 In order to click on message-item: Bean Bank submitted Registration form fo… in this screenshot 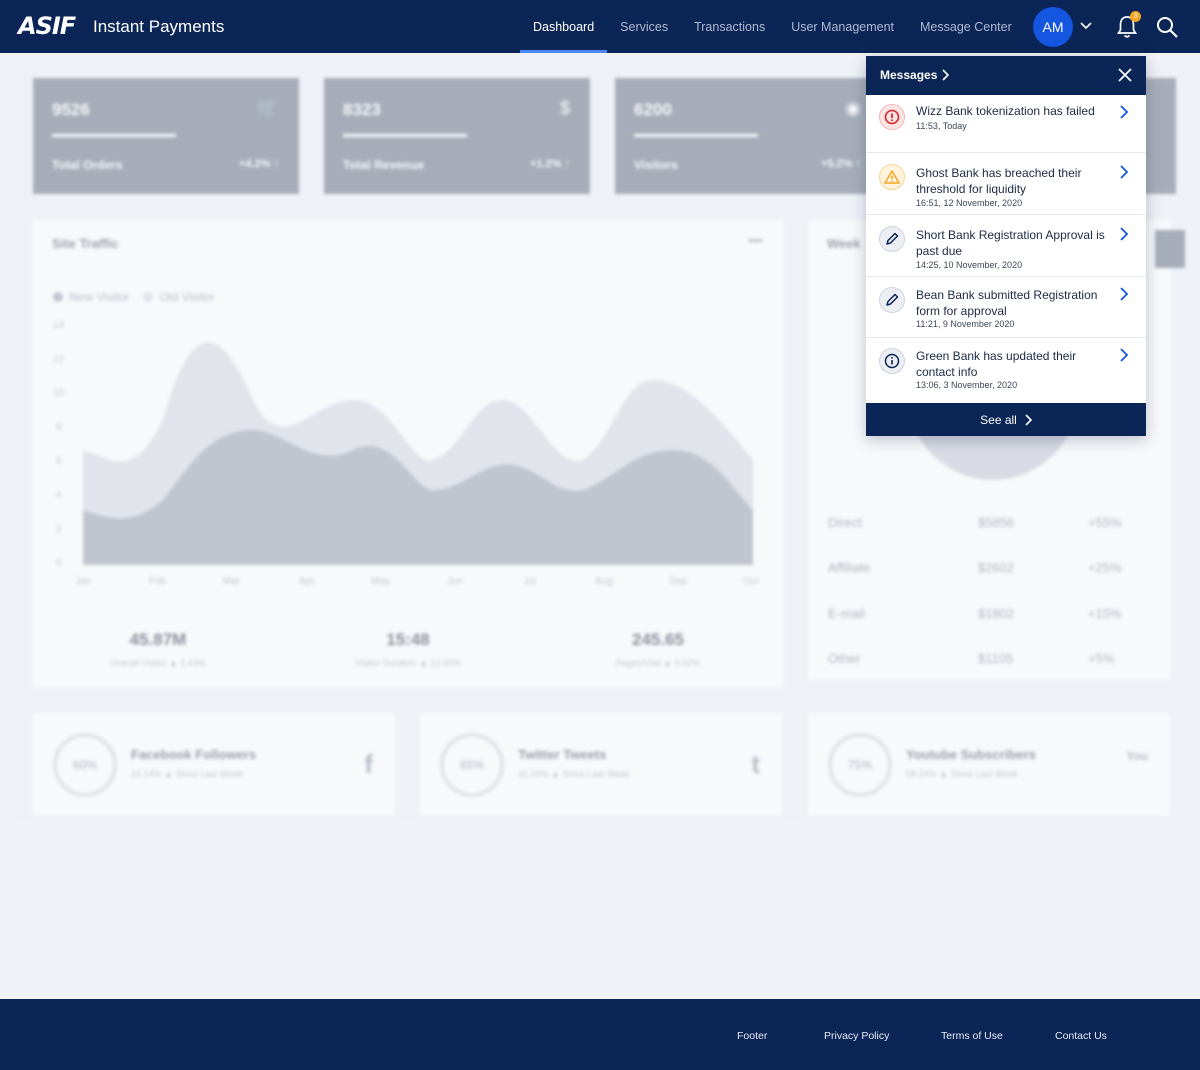, I will do `click(1006, 307)`.